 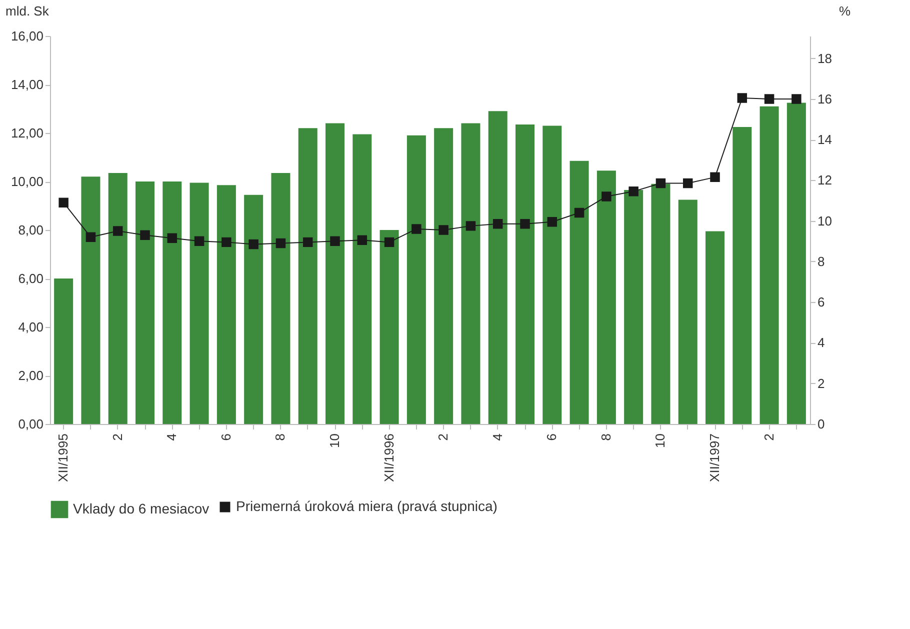 What do you see at coordinates (825, 180) in the screenshot?
I see `y2-tick-label: 12` at bounding box center [825, 180].